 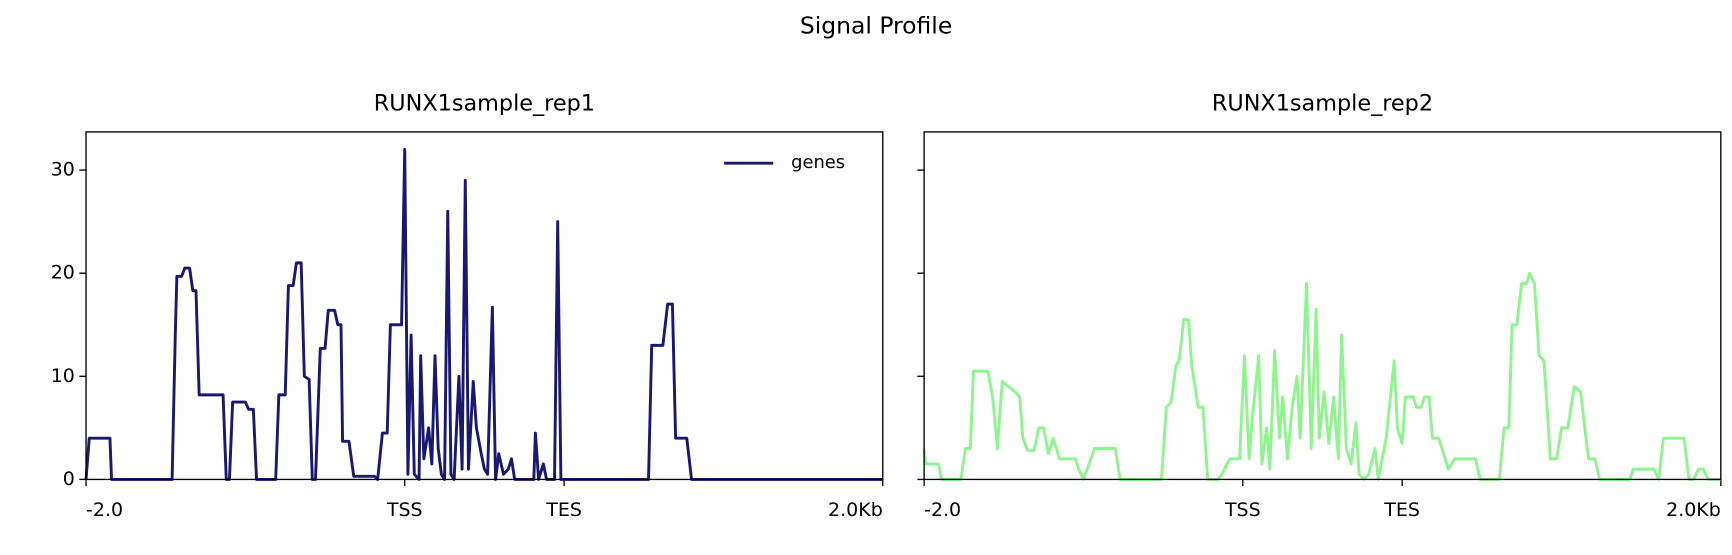 What do you see at coordinates (876, 25) in the screenshot?
I see `figure-title: Signal Profile` at bounding box center [876, 25].